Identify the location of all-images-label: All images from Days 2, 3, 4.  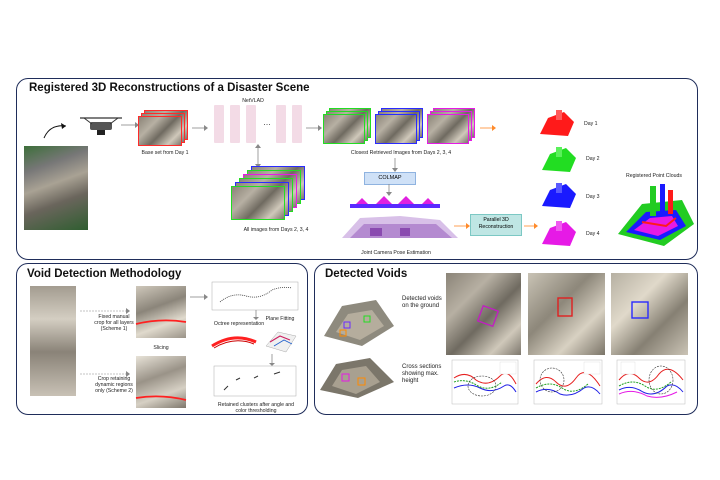
(276, 230).